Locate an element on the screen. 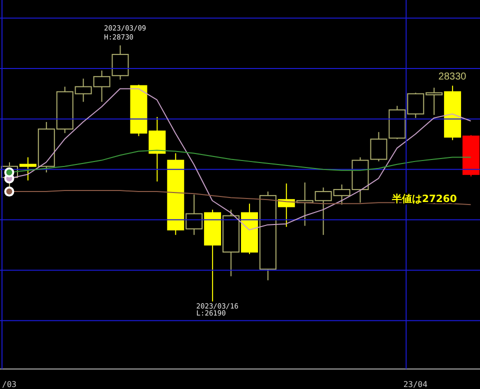 The height and width of the screenshot is (389, 480). x-tick-label: /03 is located at coordinates (9, 384).